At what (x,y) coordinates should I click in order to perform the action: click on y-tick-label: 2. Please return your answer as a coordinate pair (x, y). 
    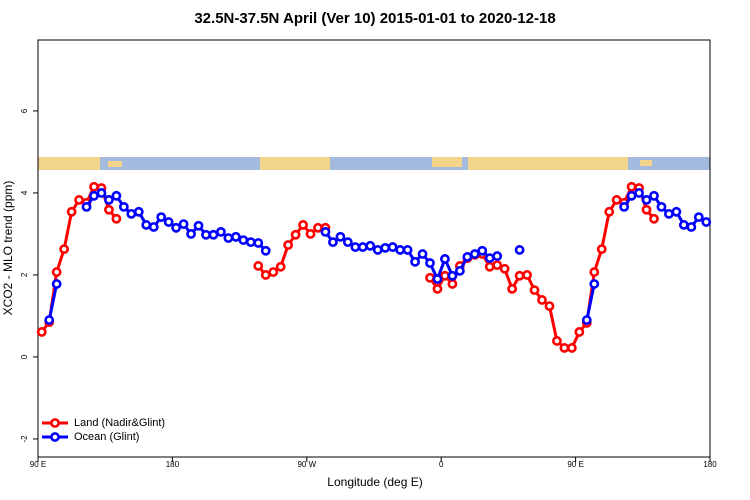
    Looking at the image, I should click on (24, 274).